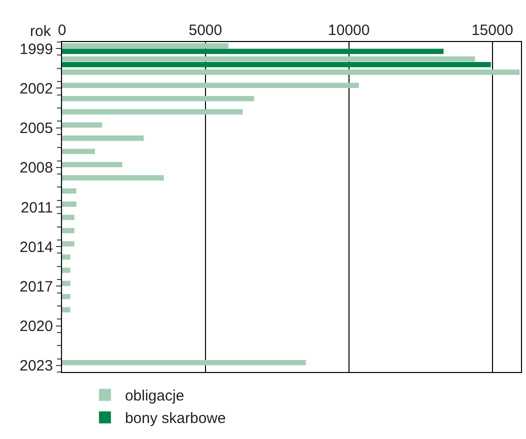 Image resolution: width=526 pixels, height=439 pixels. I want to click on y-tick-label: 2017, so click(36, 287).